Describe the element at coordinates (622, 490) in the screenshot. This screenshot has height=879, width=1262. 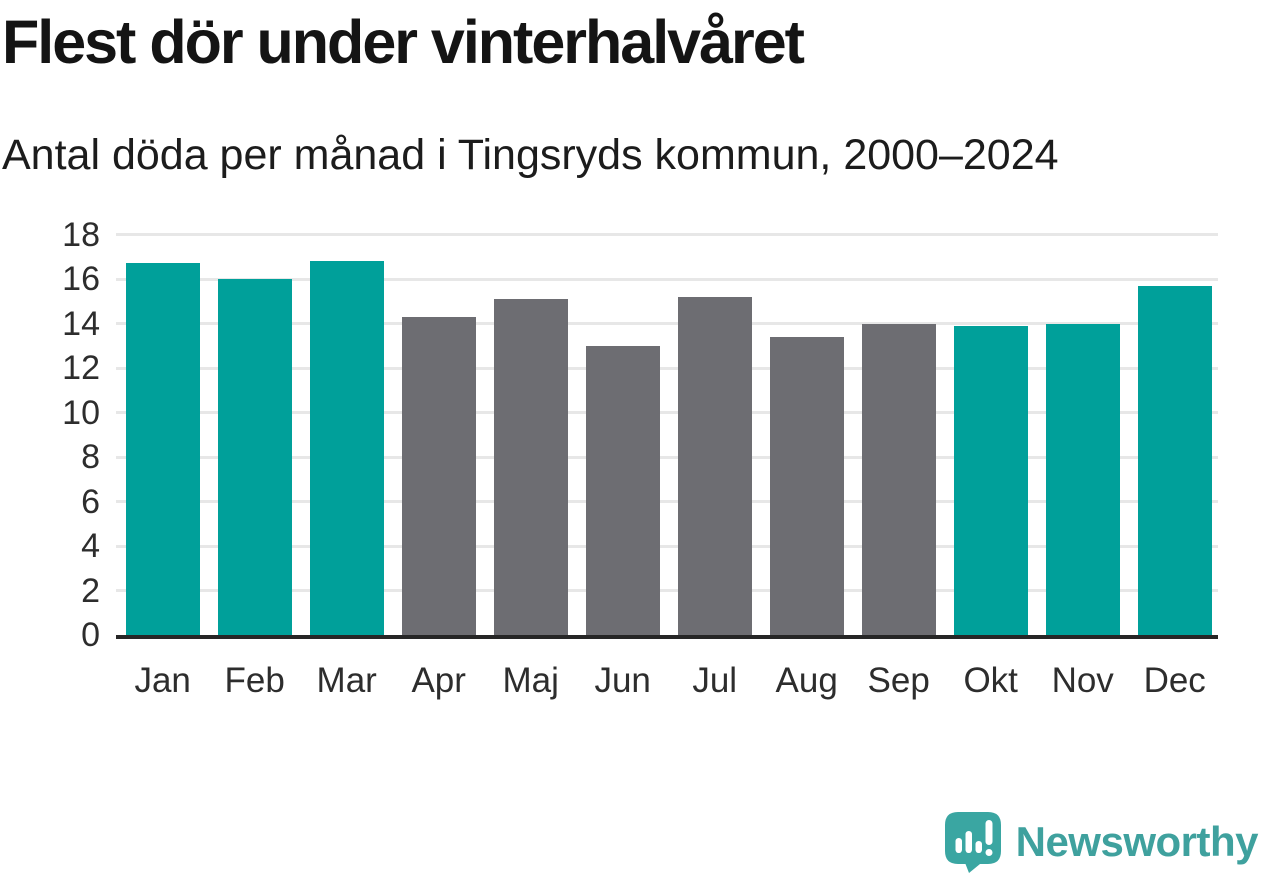
I see `bar-jun` at that location.